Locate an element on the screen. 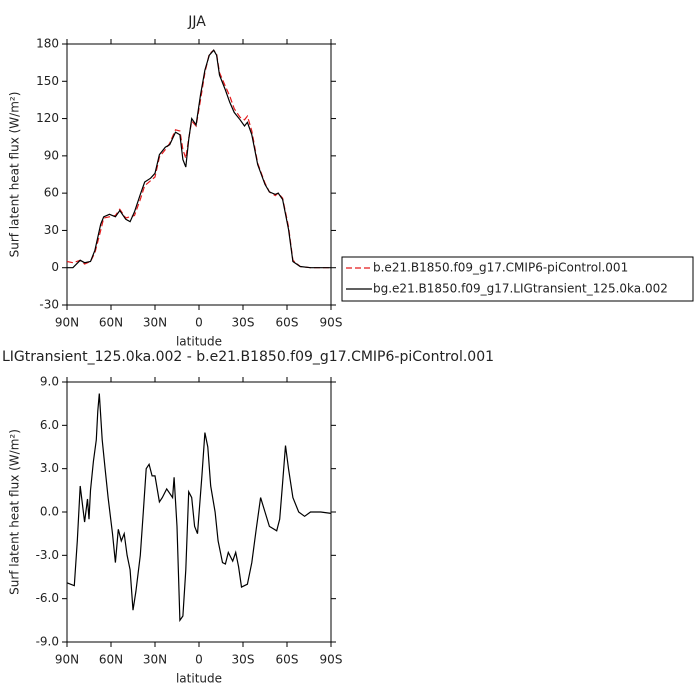  y-tick-label: 0.0 is located at coordinates (49, 512).